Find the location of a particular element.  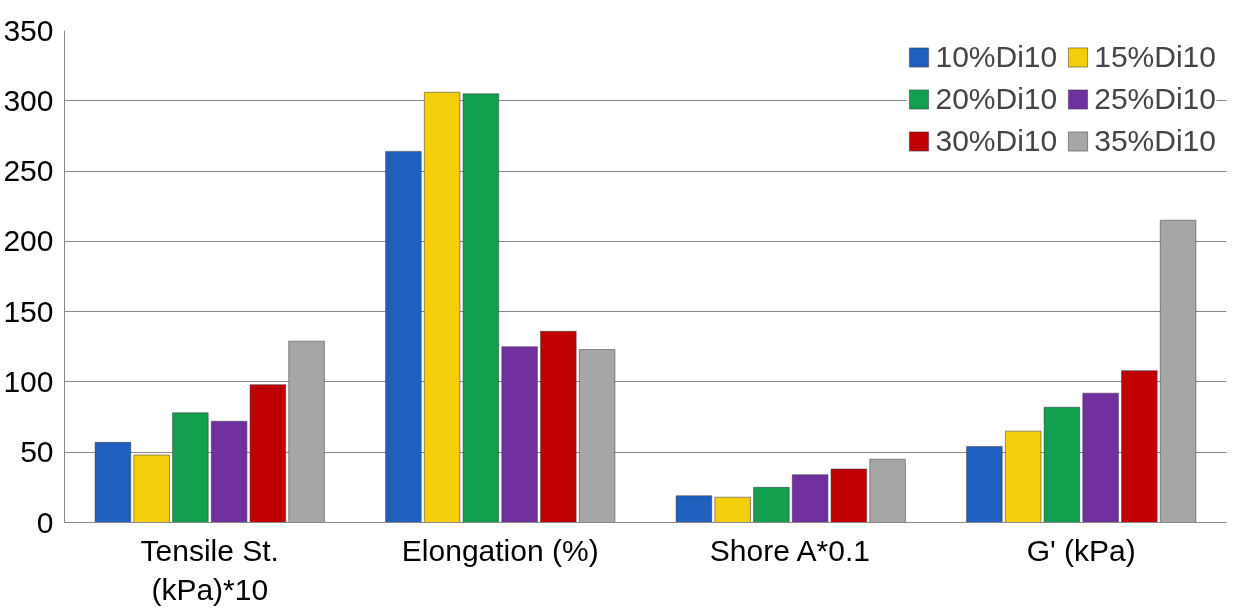

y-tick-label: 100 is located at coordinates (28, 381).